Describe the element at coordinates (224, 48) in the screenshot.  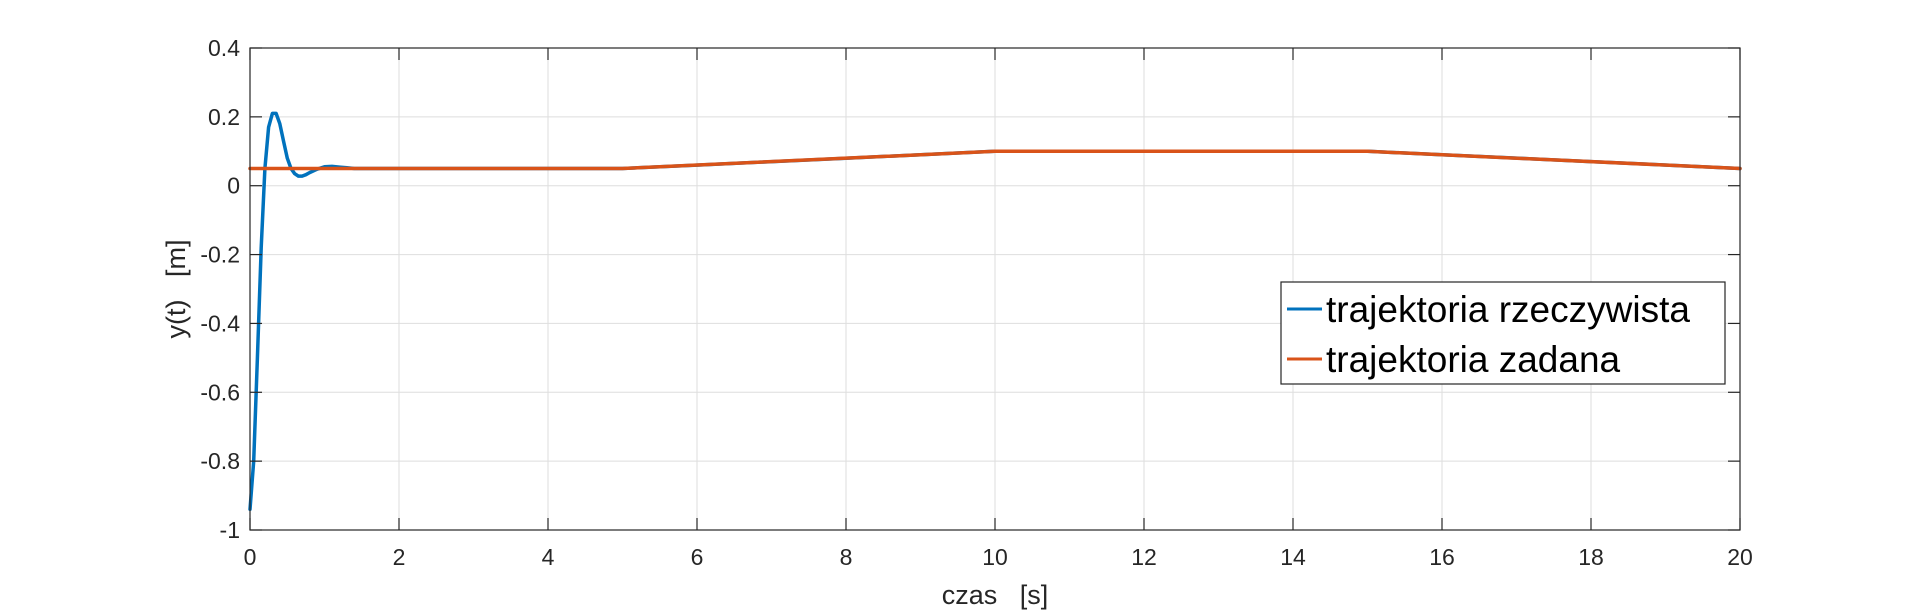
I see `y-tick-label: 0.4` at that location.